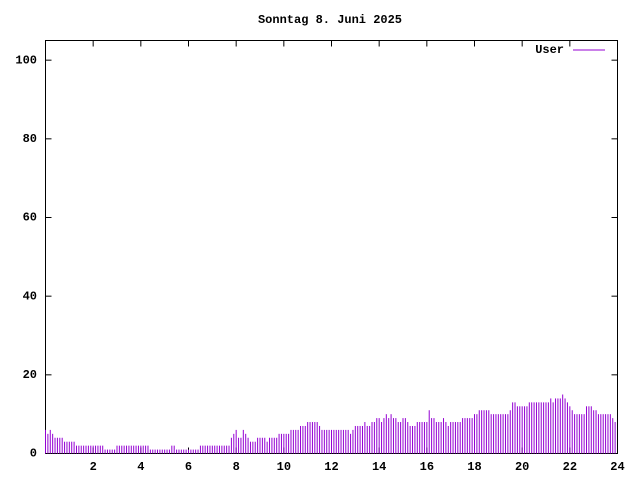 The image size is (640, 480). Describe the element at coordinates (26, 60) in the screenshot. I see `y-tick-label: 100` at that location.